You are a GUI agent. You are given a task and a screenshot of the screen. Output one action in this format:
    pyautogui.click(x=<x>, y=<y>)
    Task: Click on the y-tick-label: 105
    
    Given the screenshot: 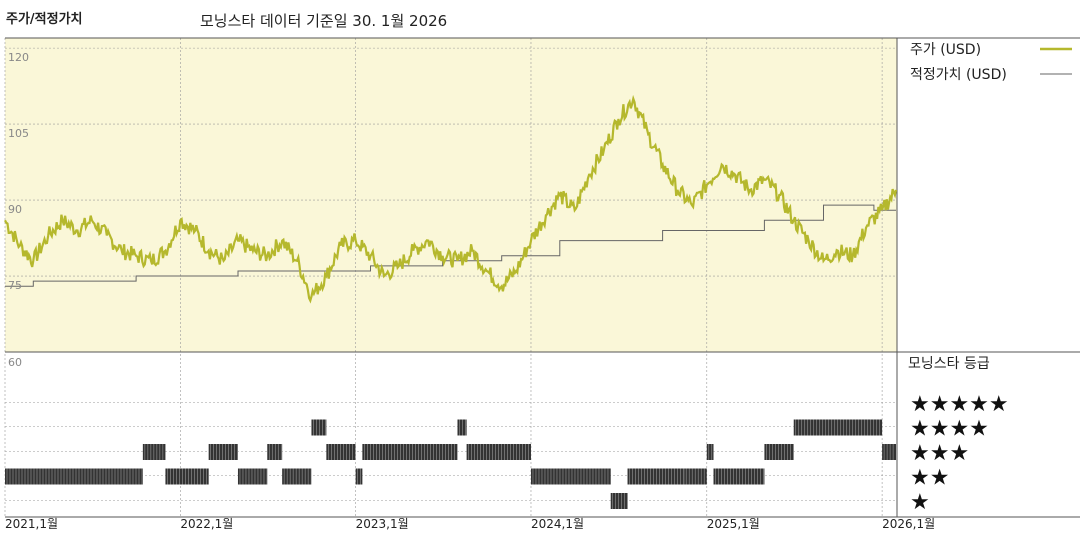 What is the action you would take?
    pyautogui.click(x=18, y=133)
    